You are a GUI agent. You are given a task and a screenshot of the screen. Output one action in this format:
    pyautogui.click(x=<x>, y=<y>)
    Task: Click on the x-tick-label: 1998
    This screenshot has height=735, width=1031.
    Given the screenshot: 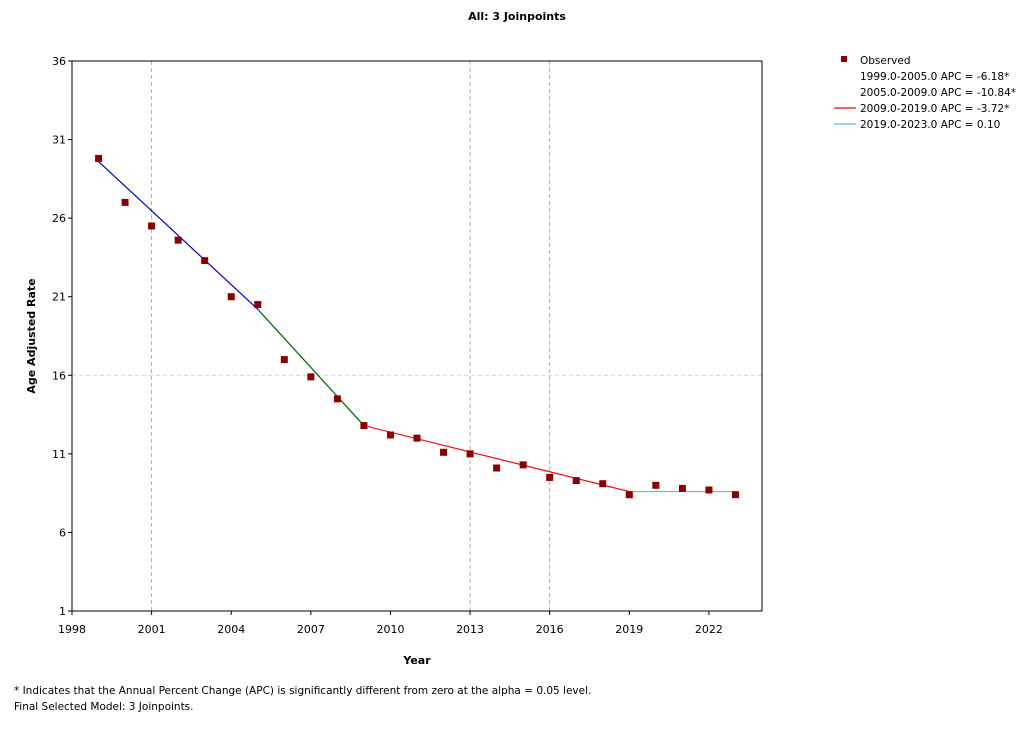 What is the action you would take?
    pyautogui.click(x=72, y=629)
    